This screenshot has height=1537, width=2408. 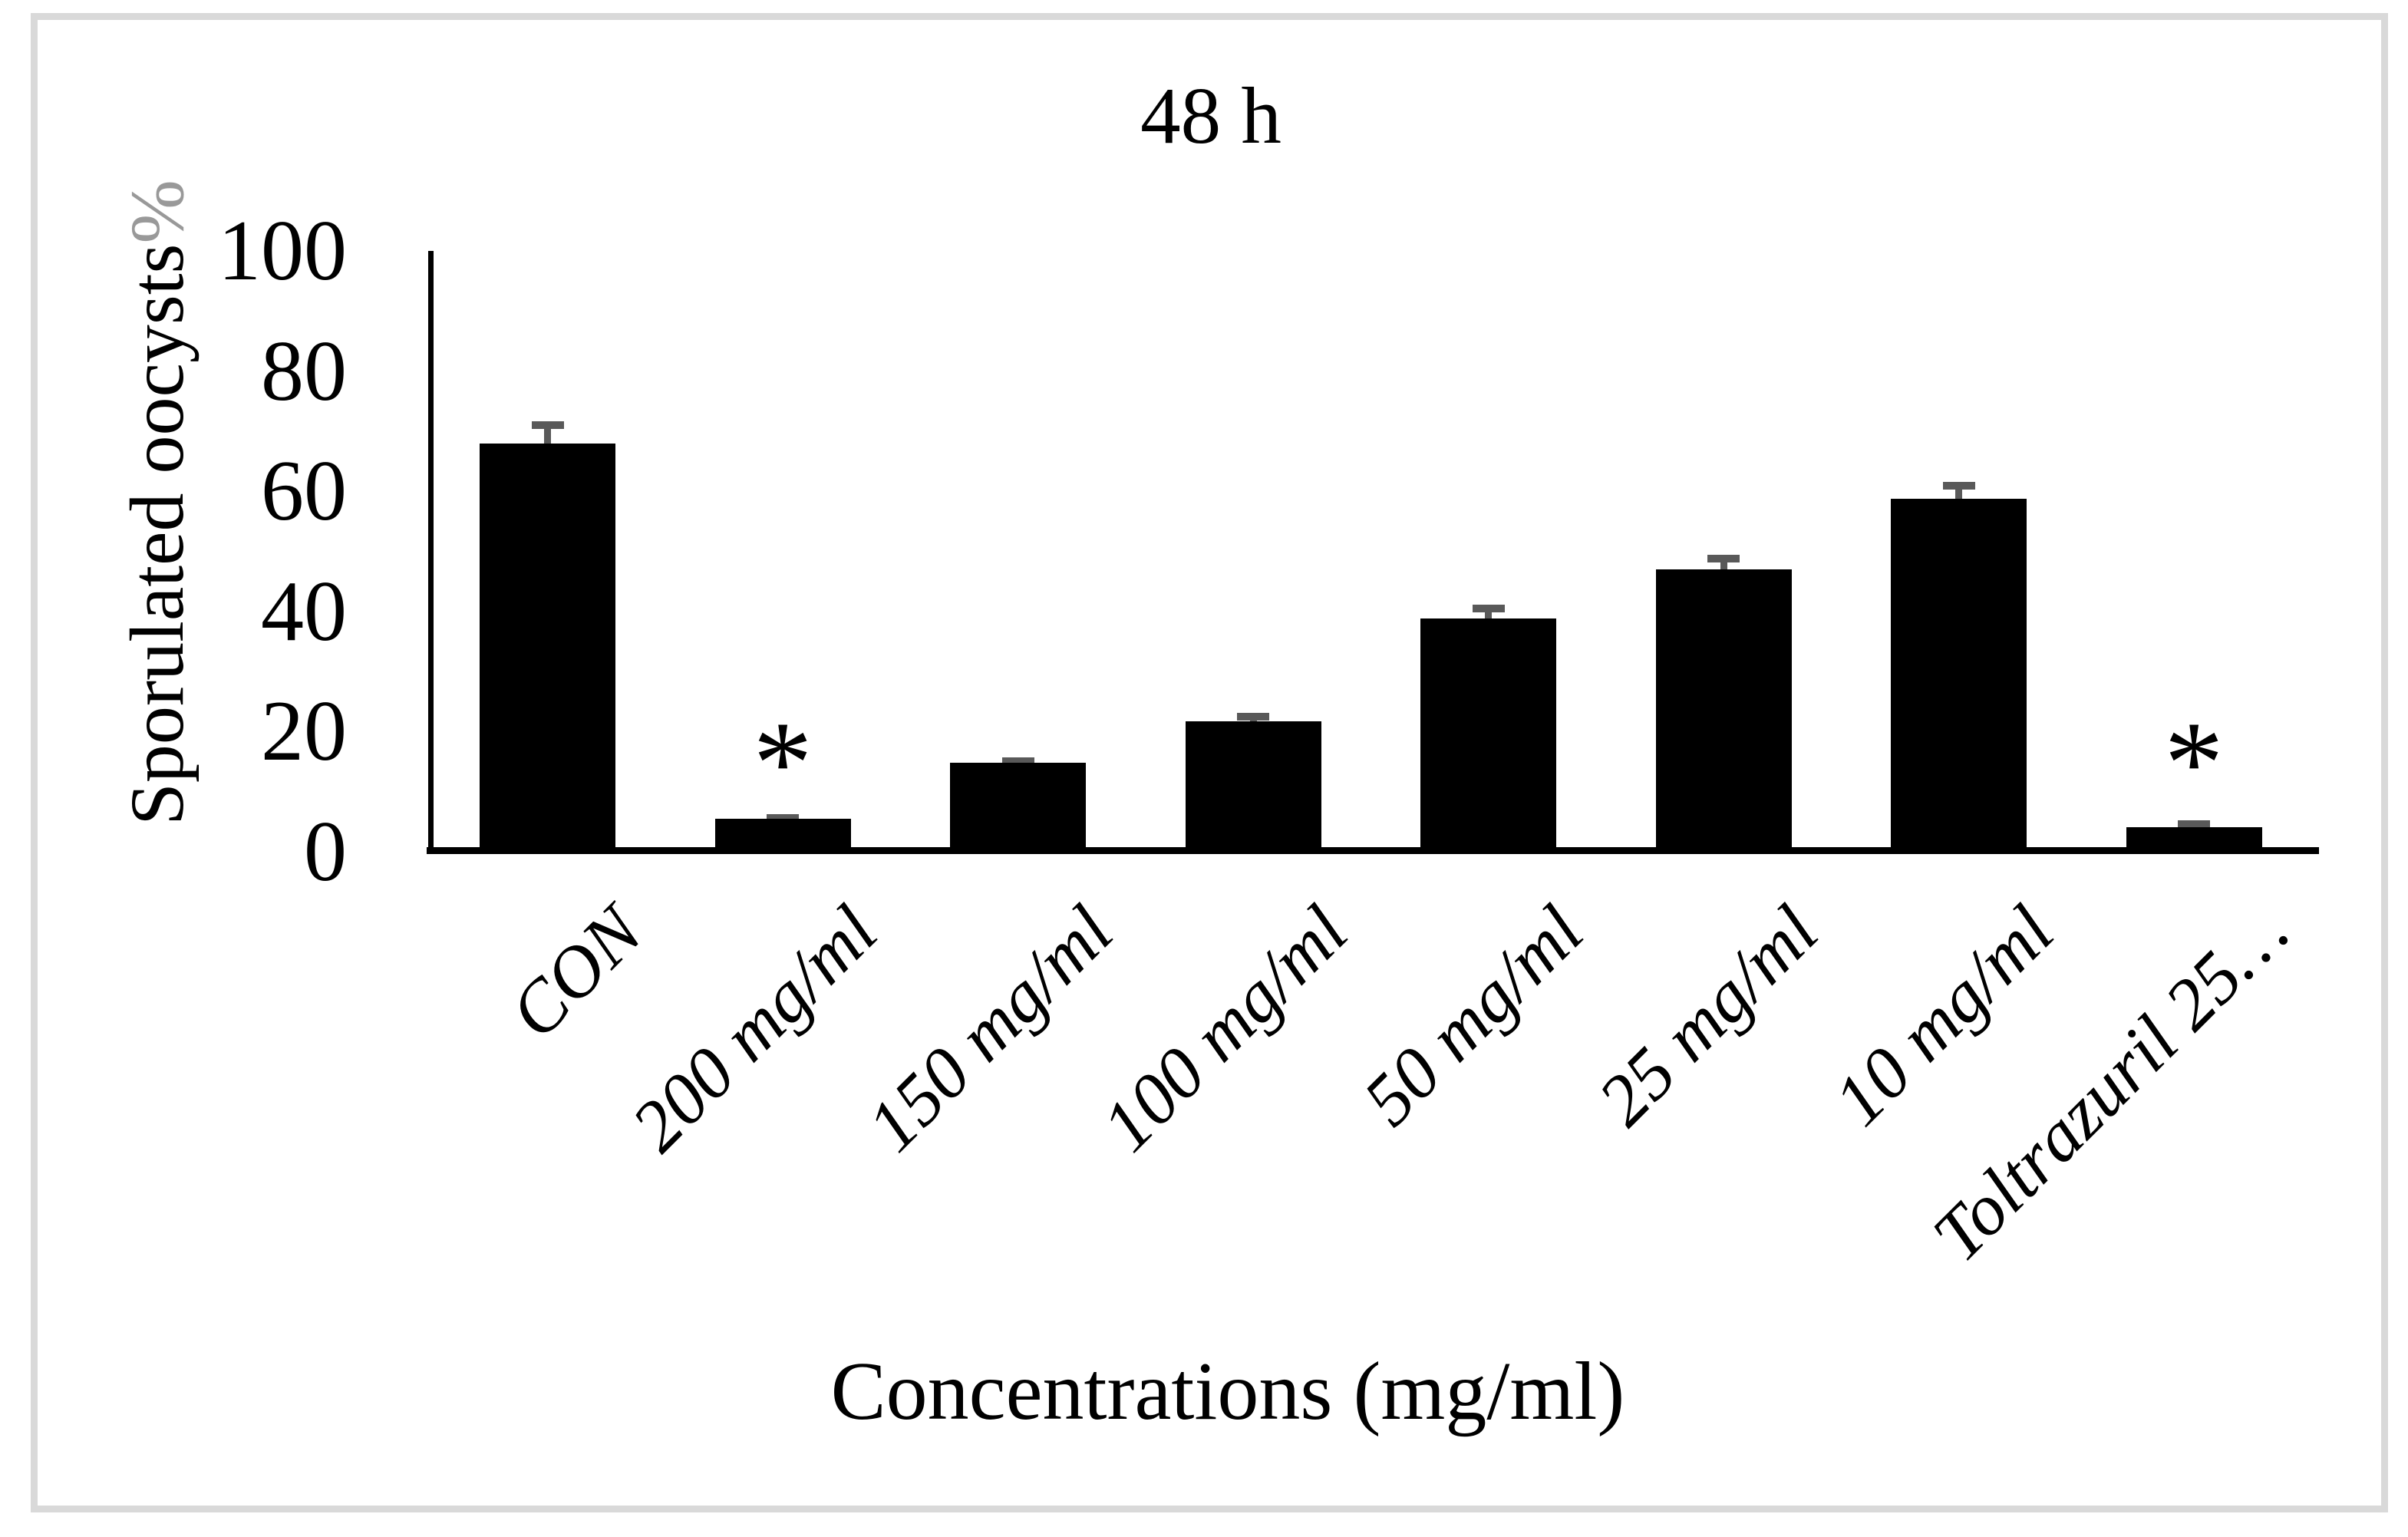 What do you see at coordinates (304, 732) in the screenshot?
I see `y-axis-tick-label: 20` at bounding box center [304, 732].